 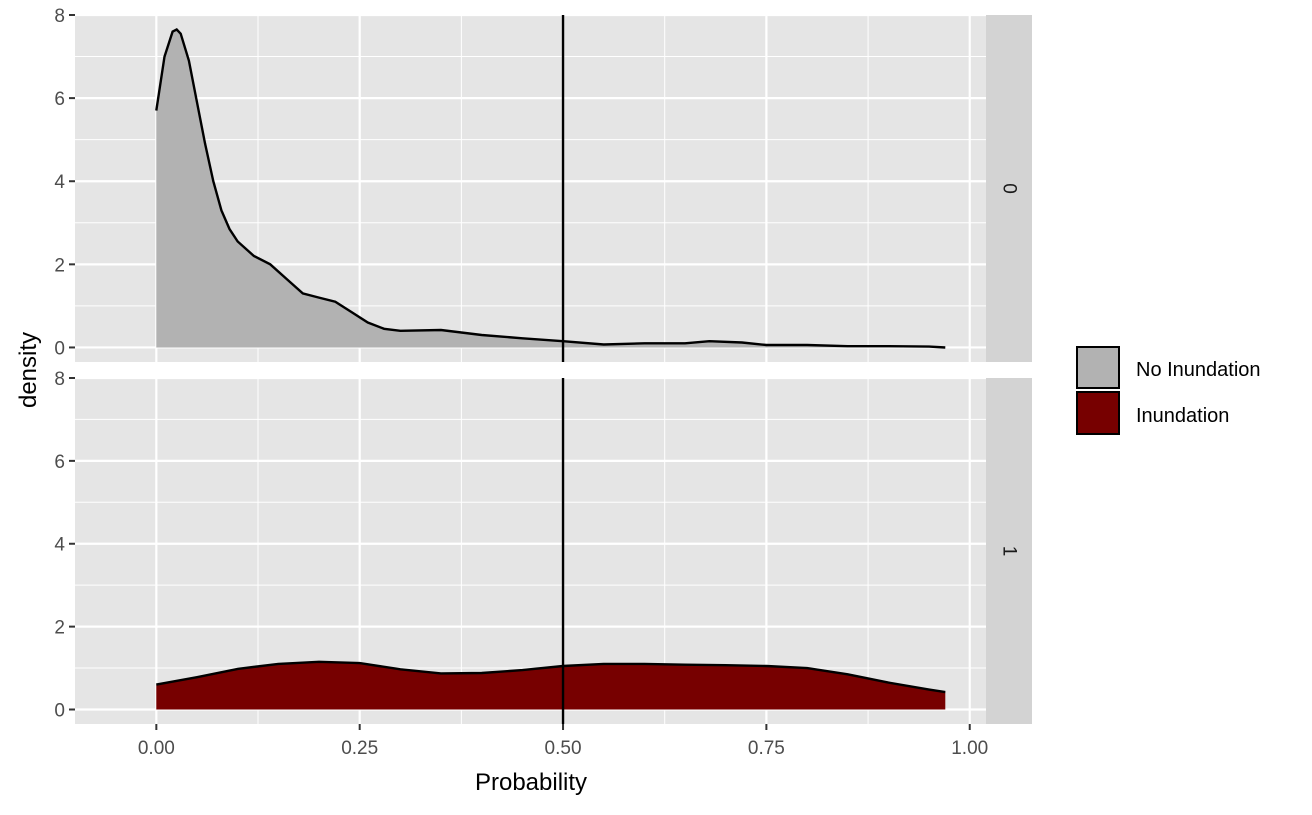 I want to click on legend-key-no-inundation, so click(x=1098, y=367).